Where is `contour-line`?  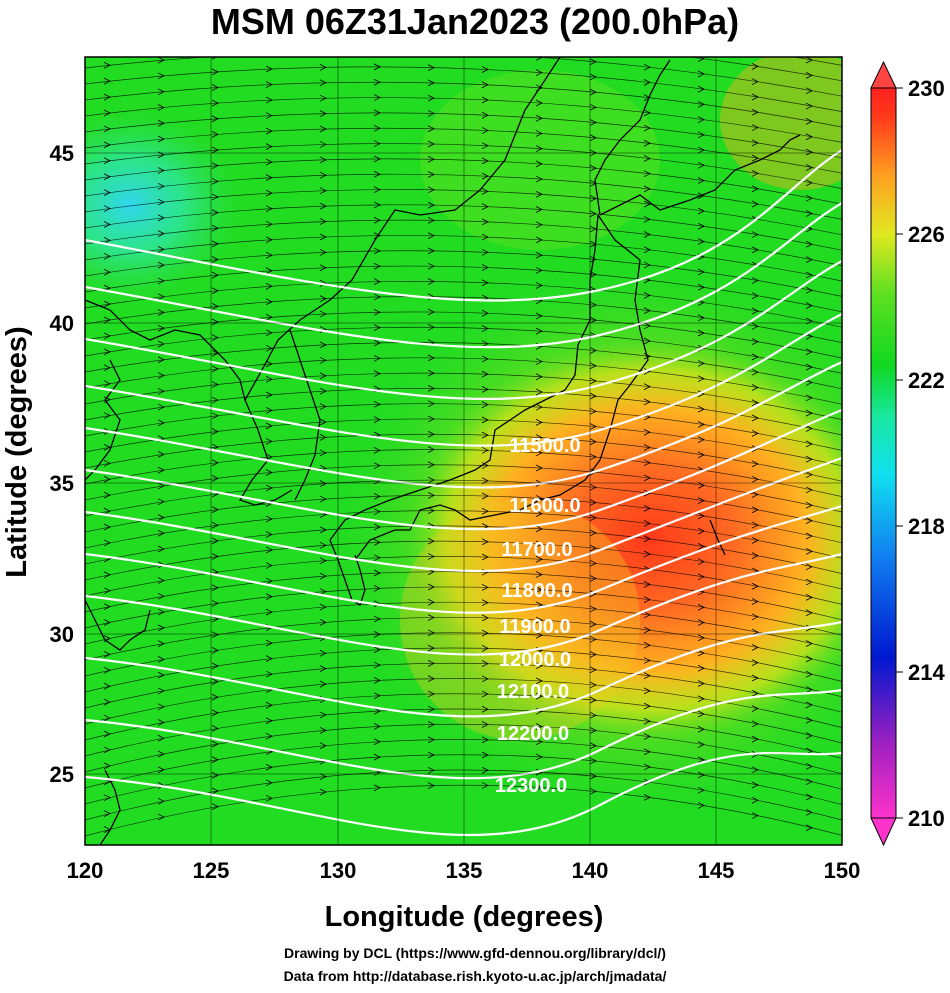
contour-line is located at coordinates (463, 794).